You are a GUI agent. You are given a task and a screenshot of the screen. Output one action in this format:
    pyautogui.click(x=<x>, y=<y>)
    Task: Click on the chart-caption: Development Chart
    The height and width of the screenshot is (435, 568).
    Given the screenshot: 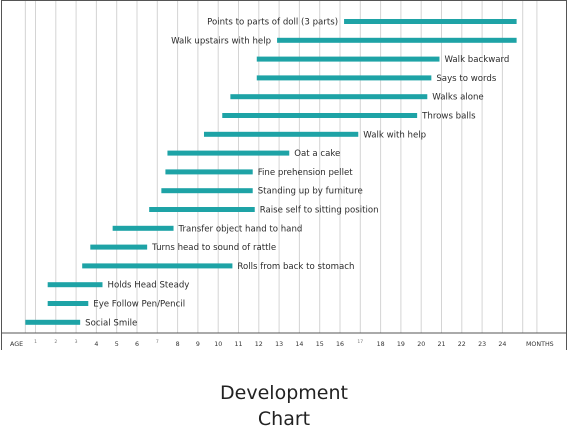 What is the action you would take?
    pyautogui.click(x=284, y=406)
    